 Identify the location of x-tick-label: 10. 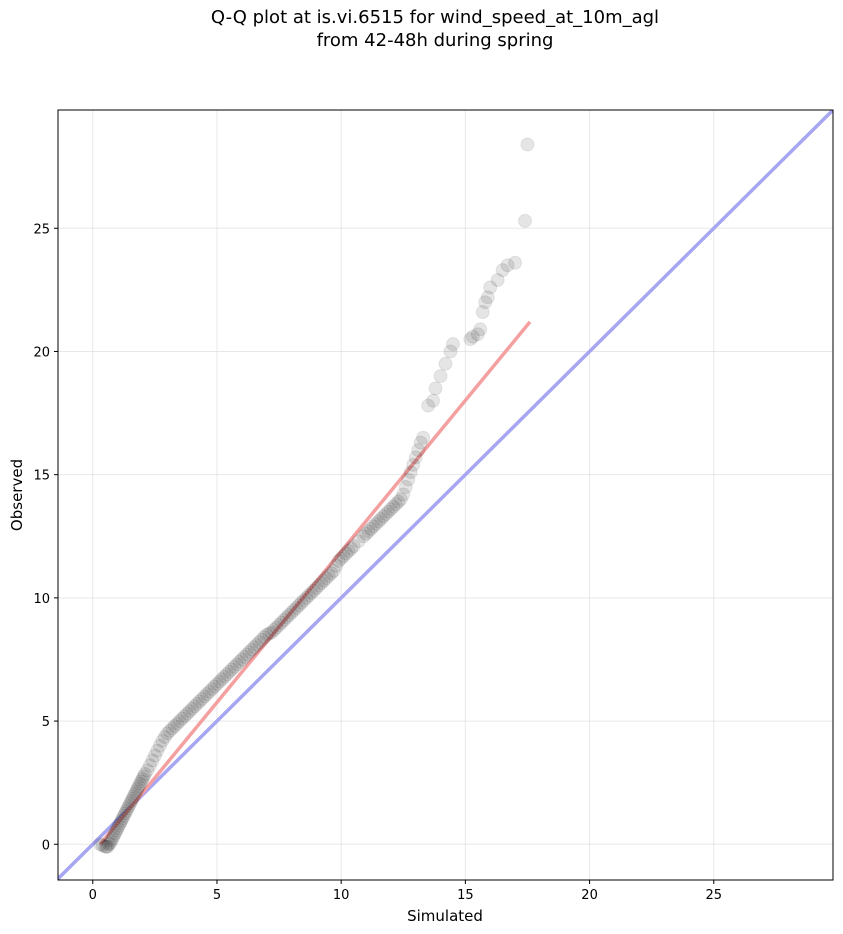
(341, 895).